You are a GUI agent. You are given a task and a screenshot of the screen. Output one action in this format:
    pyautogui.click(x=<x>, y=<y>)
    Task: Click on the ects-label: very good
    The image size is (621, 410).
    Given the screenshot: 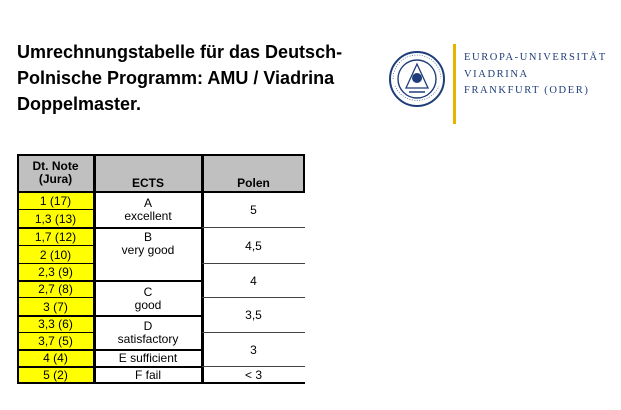 What is the action you would take?
    pyautogui.click(x=148, y=250)
    